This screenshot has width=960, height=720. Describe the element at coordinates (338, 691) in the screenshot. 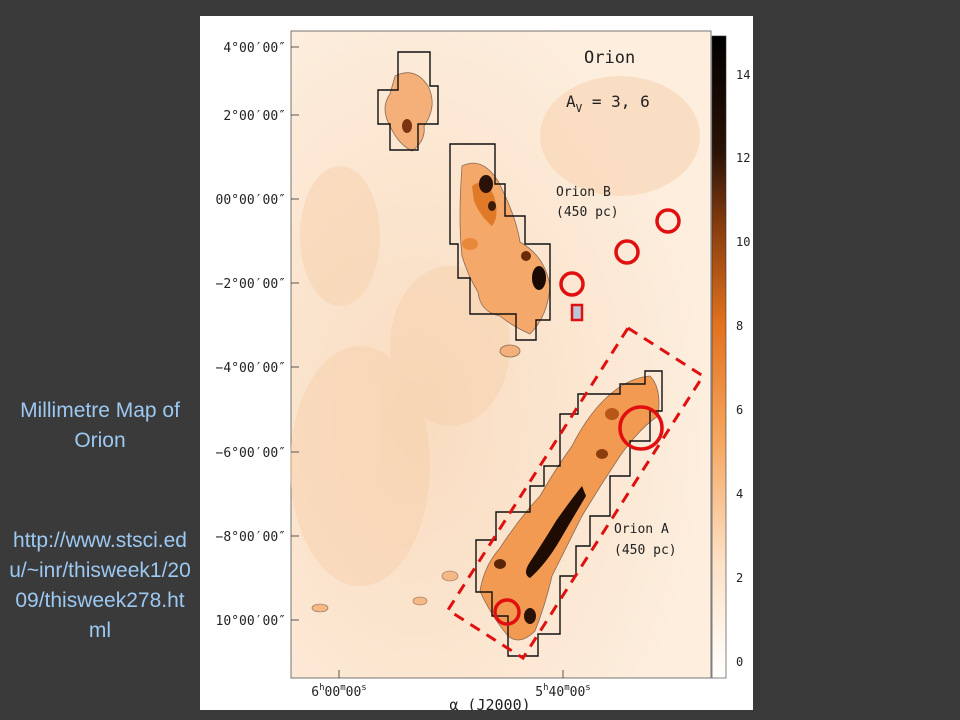

I see `ra-tick-label: 6h00m00s` at that location.